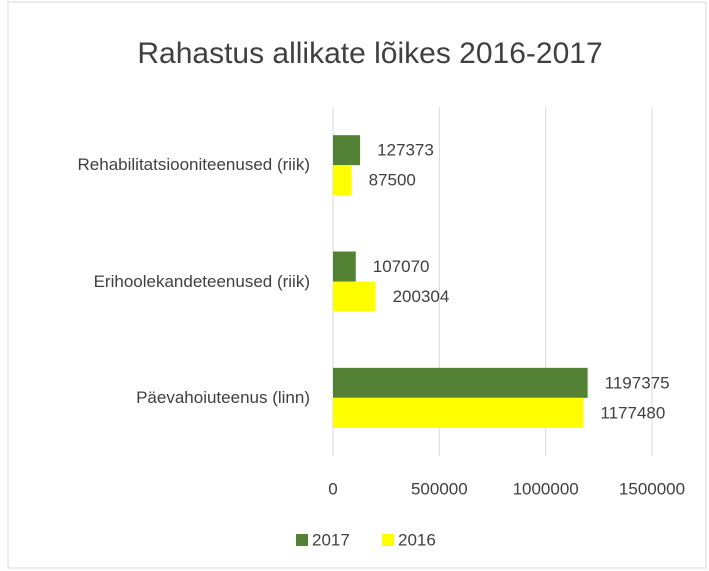  I want to click on data-label: 127373, so click(405, 150).